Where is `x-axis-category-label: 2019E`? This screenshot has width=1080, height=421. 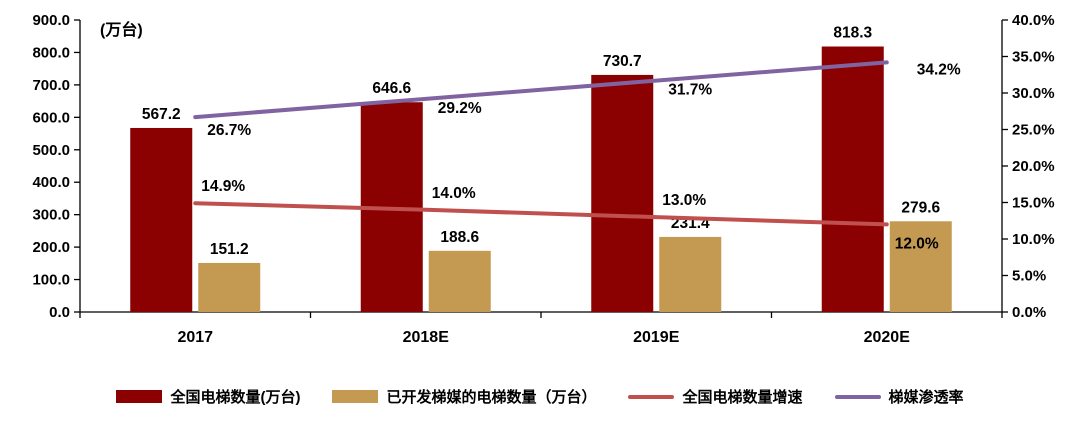
x-axis-category-label: 2019E is located at coordinates (656, 337).